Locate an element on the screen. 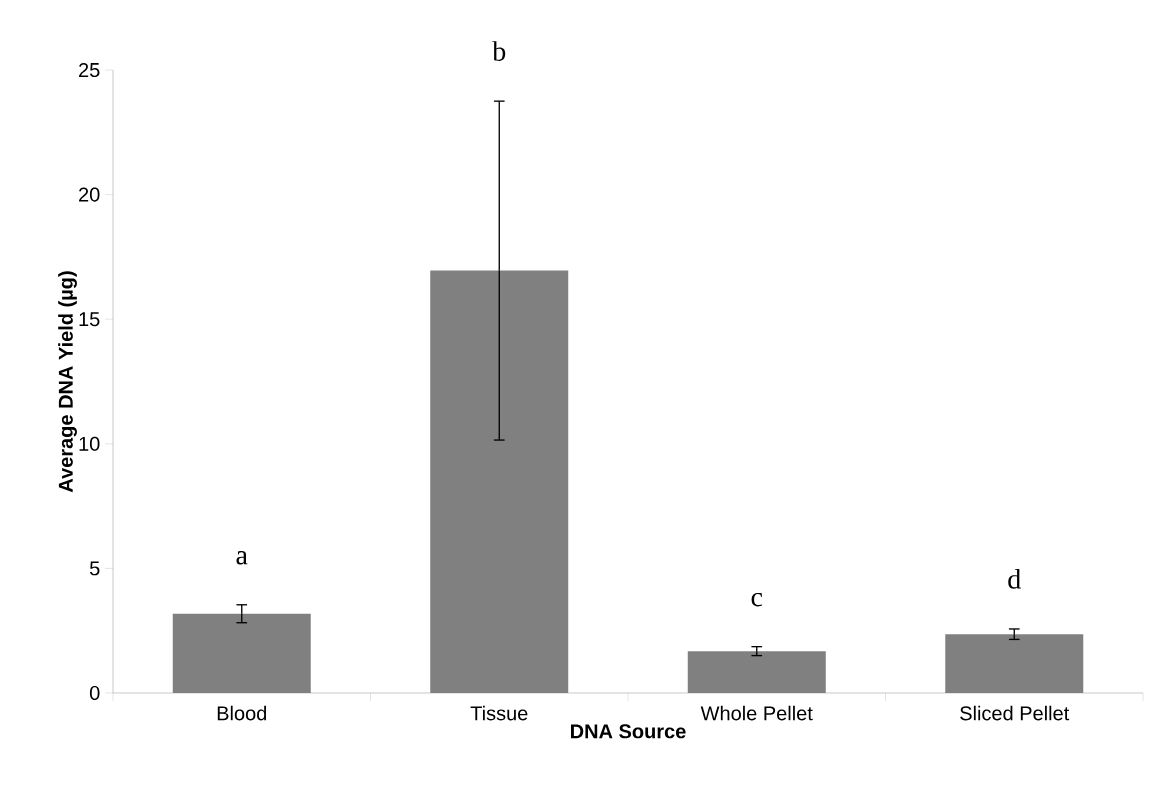 This screenshot has height=793, width=1155. x-tick-label: Sliced Pellet is located at coordinates (1015, 713).